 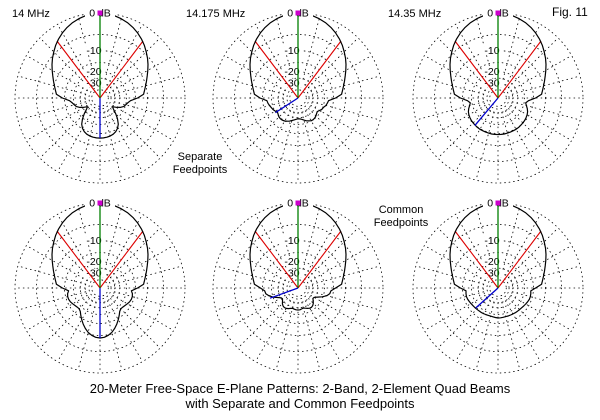 I want to click on separate-feedpoints-note: Separate Feedpoints, so click(x=200, y=164).